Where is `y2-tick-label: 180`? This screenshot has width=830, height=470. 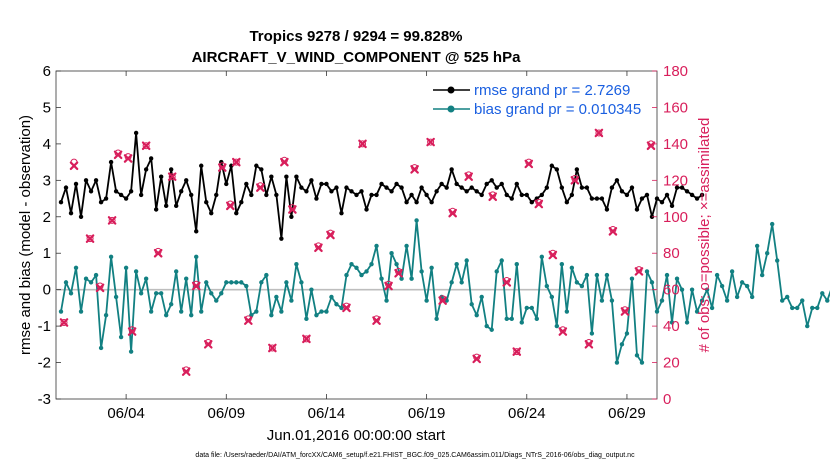
y2-tick-label: 180 is located at coordinates (675, 71).